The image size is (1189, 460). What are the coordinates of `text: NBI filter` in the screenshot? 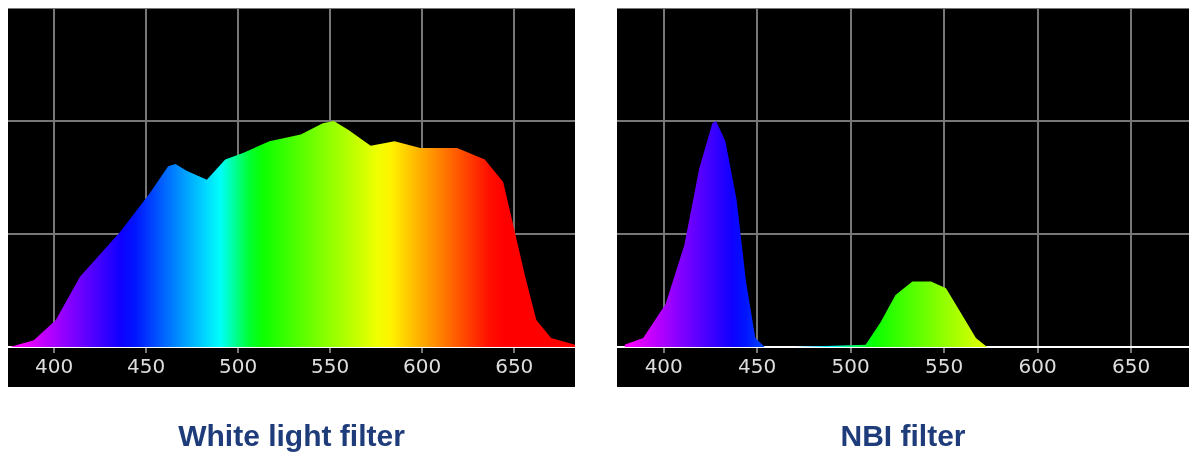 It's located at (903, 436).